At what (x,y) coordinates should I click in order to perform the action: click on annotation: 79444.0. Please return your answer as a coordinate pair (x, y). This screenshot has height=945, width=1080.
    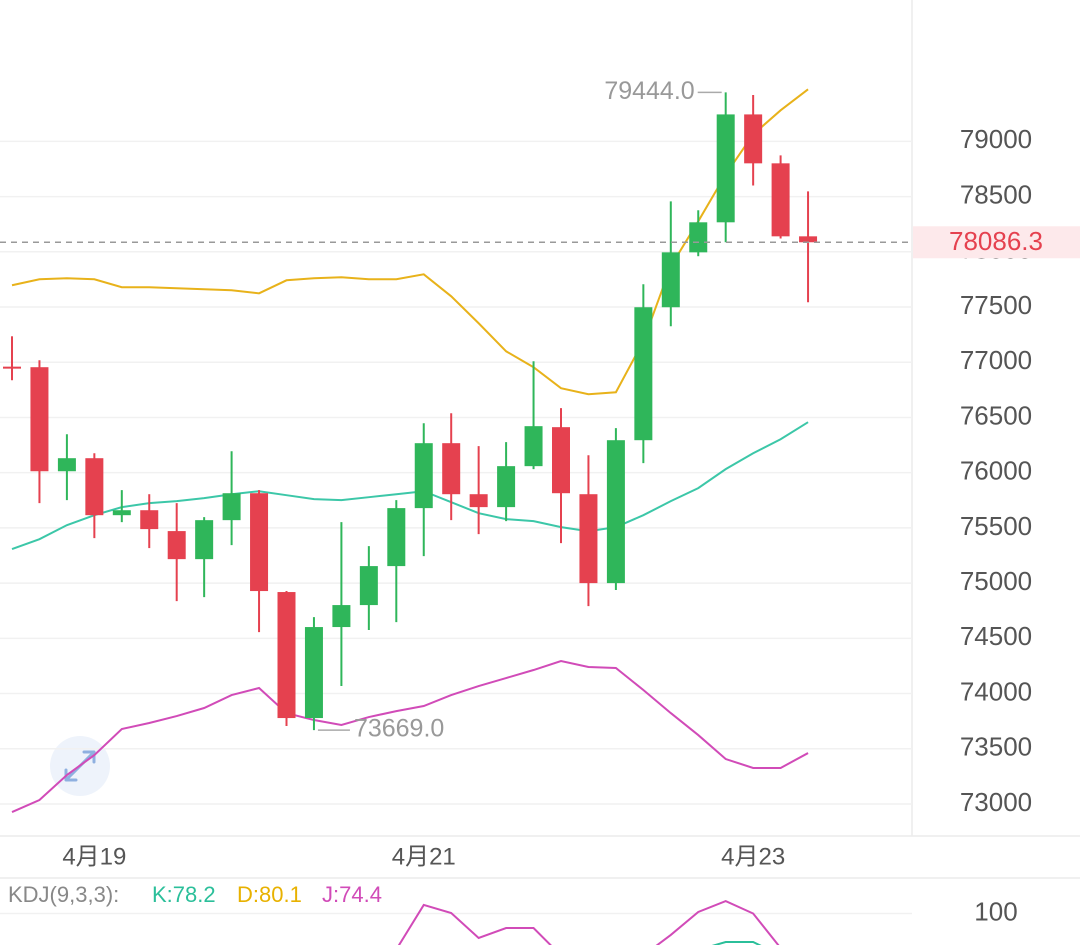
    Looking at the image, I should click on (649, 91).